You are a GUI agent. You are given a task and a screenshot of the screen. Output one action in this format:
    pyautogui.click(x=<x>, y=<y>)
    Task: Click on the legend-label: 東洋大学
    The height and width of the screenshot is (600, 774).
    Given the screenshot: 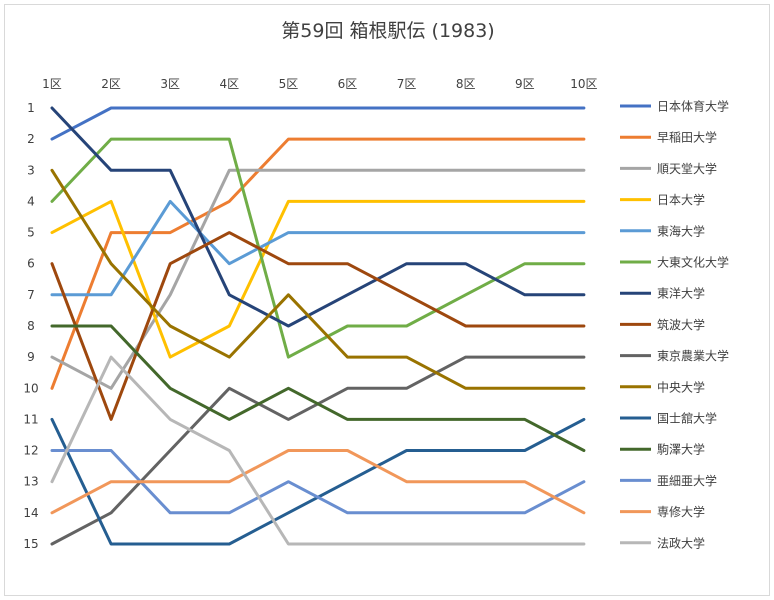 What is the action you would take?
    pyautogui.click(x=681, y=293)
    